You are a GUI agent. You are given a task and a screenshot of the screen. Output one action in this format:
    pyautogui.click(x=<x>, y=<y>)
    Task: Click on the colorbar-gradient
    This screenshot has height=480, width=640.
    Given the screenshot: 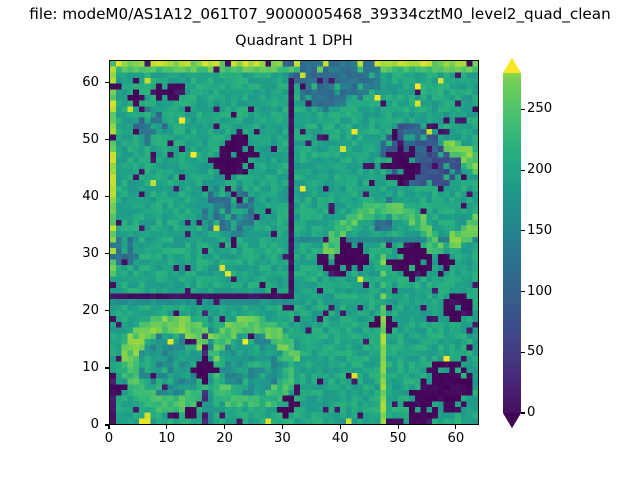 What is the action you would take?
    pyautogui.click(x=512, y=243)
    